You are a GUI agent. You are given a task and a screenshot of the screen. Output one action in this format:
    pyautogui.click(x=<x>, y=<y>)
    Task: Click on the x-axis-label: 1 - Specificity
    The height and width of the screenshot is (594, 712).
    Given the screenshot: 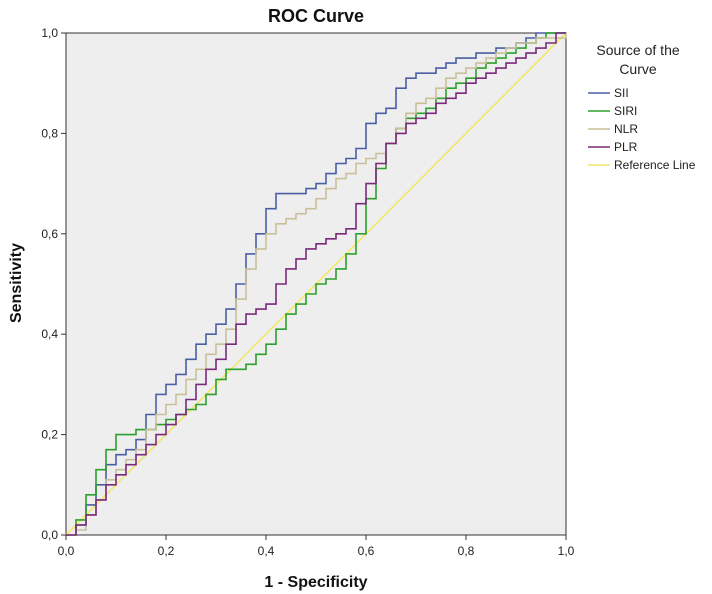 What is the action you would take?
    pyautogui.click(x=315, y=582)
    